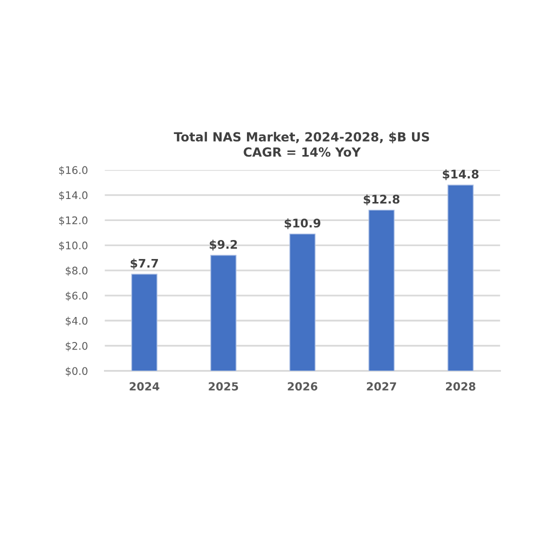  Describe the element at coordinates (77, 297) in the screenshot. I see `y-tick-label: $6.0` at that location.